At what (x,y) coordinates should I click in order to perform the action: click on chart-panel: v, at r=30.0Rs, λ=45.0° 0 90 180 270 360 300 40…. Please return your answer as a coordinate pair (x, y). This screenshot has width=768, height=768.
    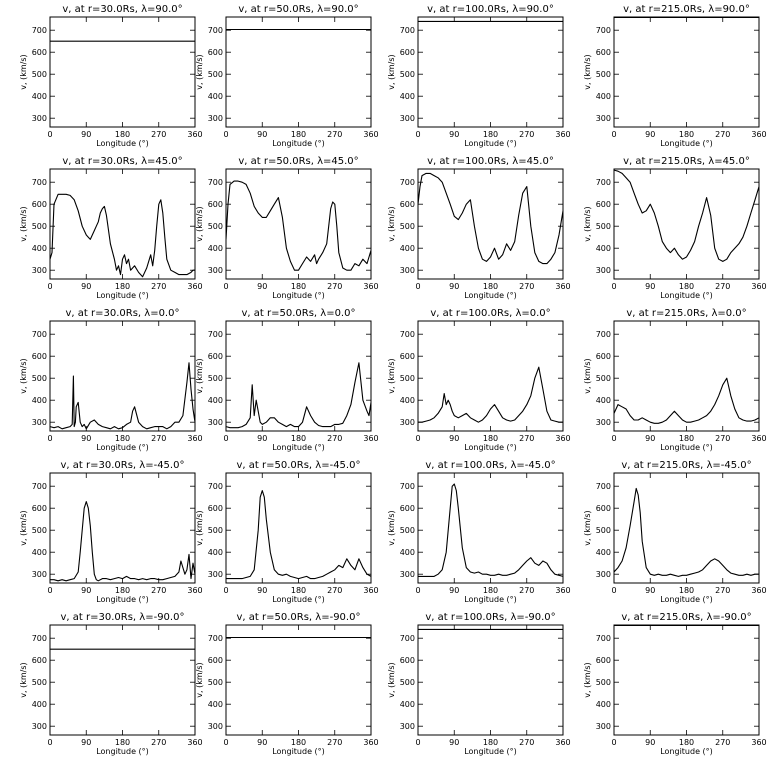
    Looking at the image, I should click on (111, 228).